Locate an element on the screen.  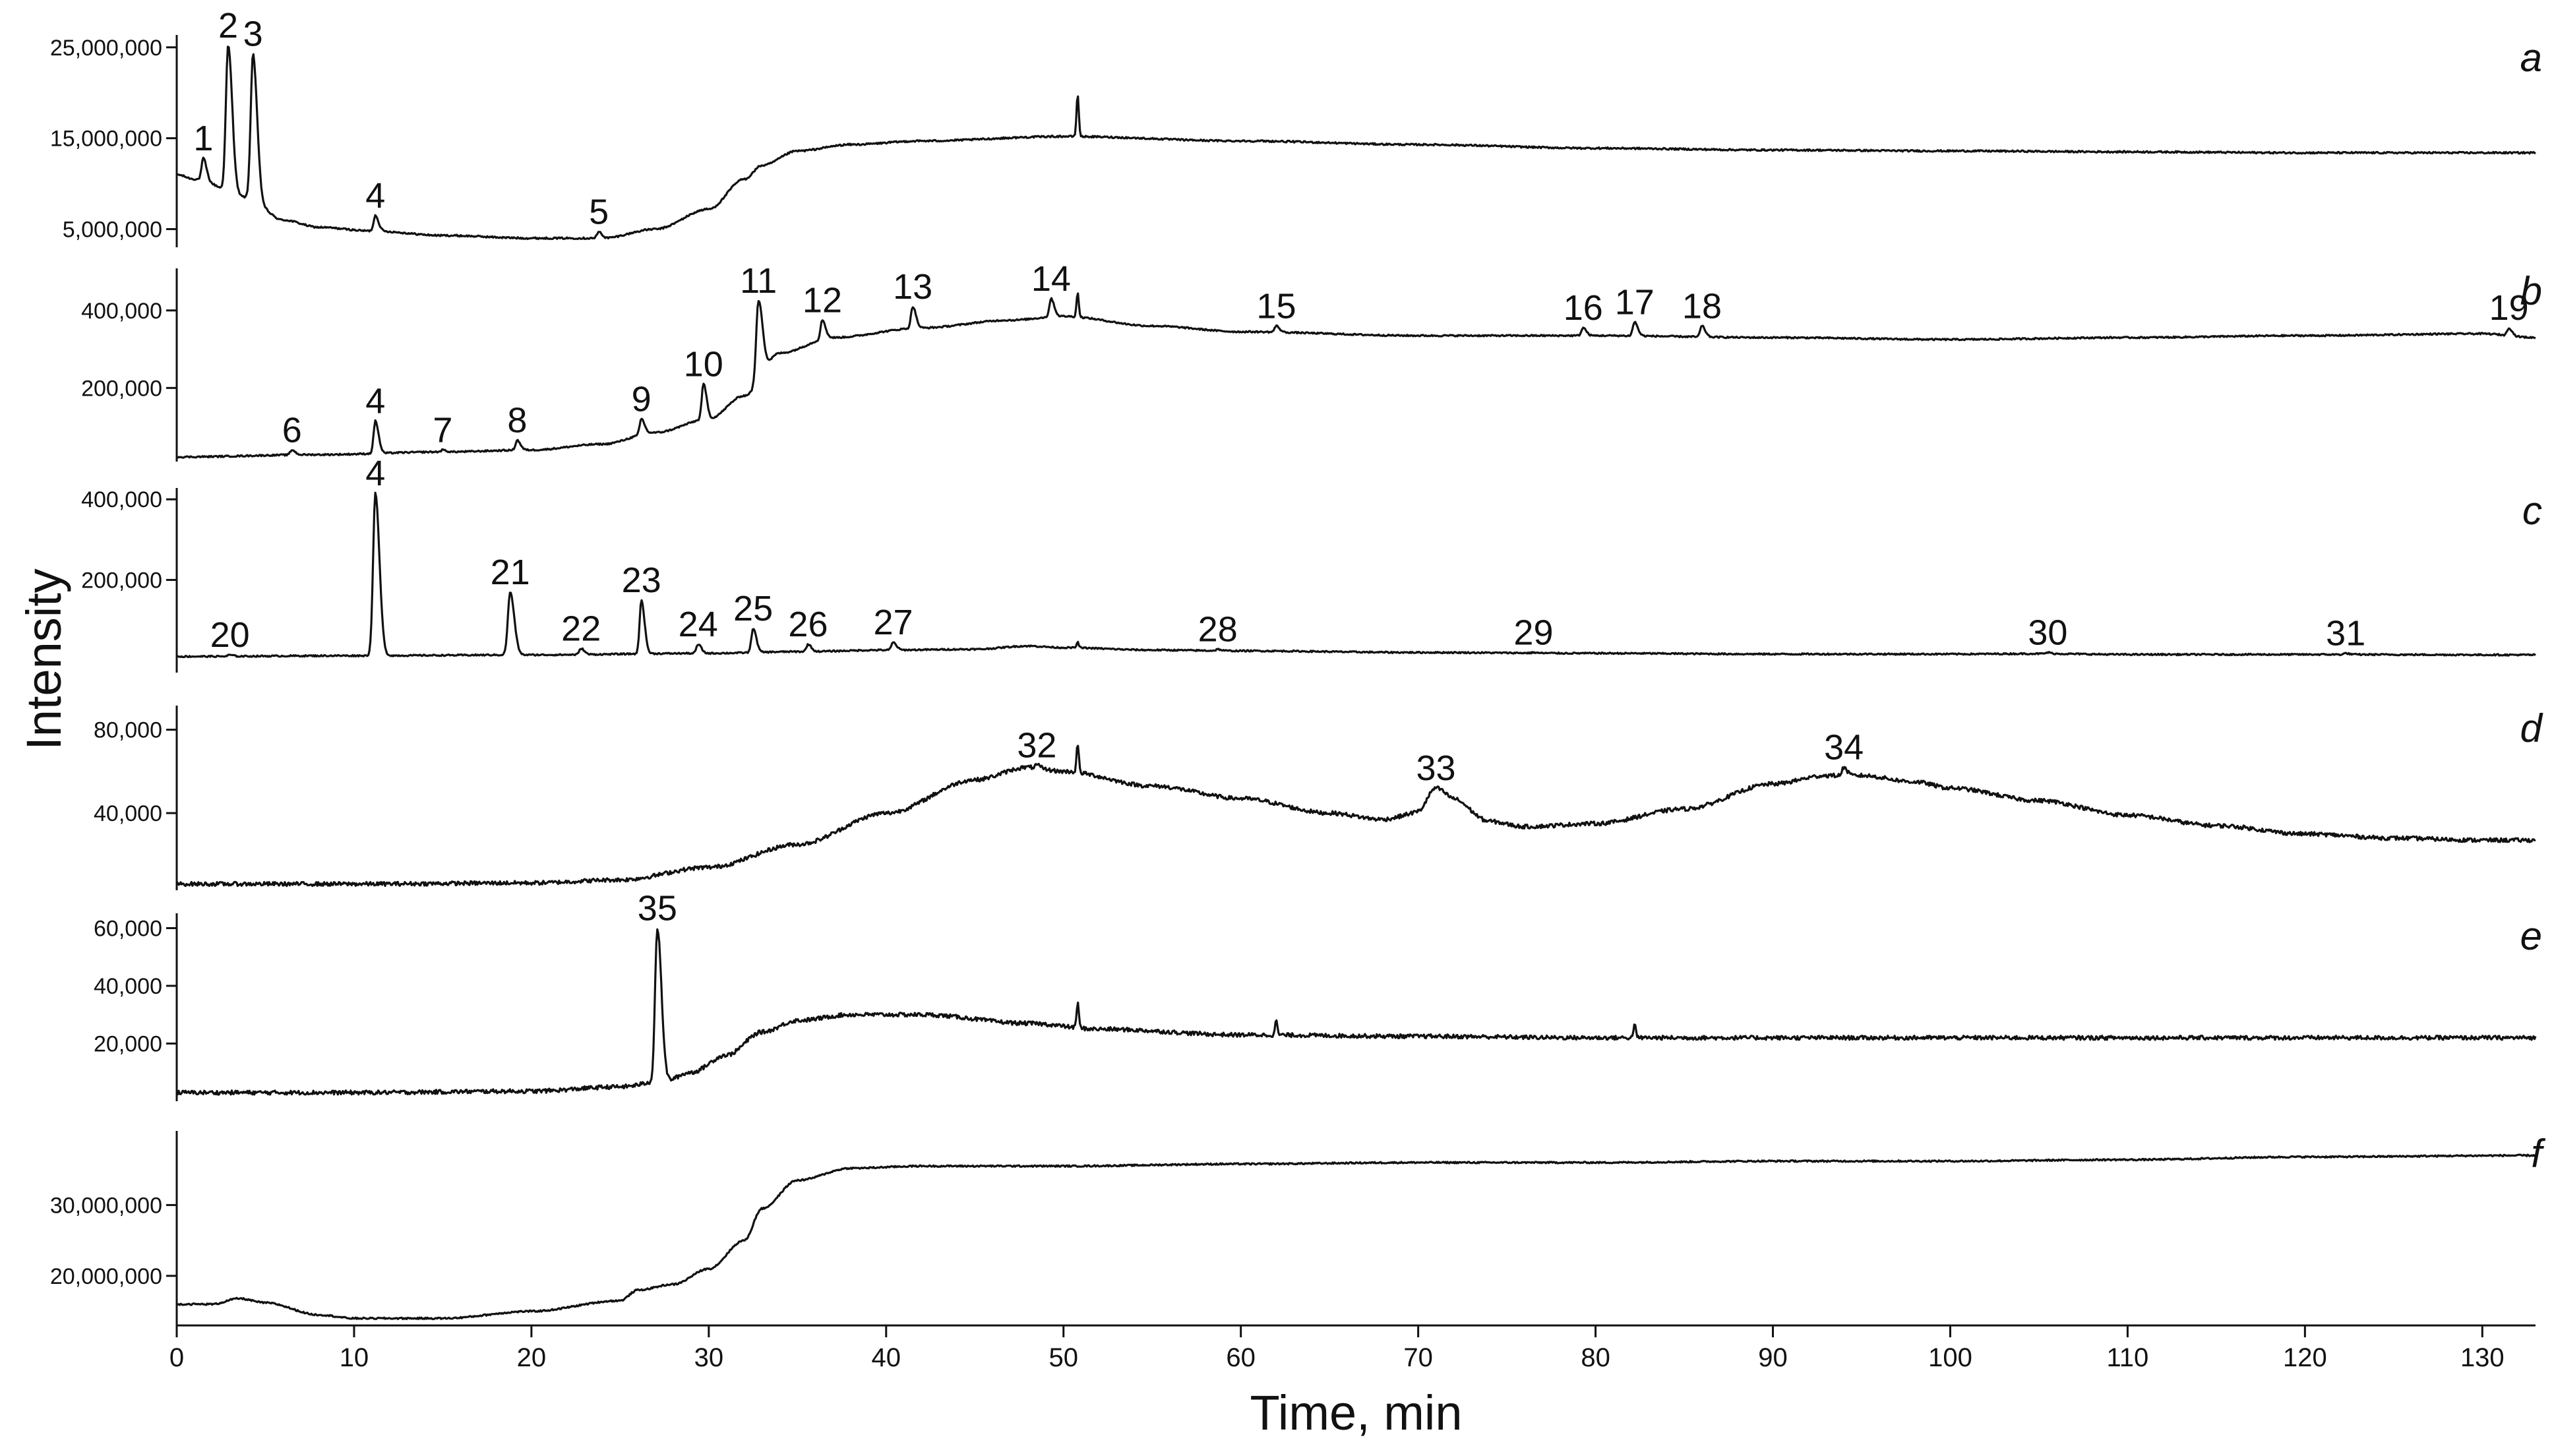
peak-label-5: 5 is located at coordinates (599, 212).